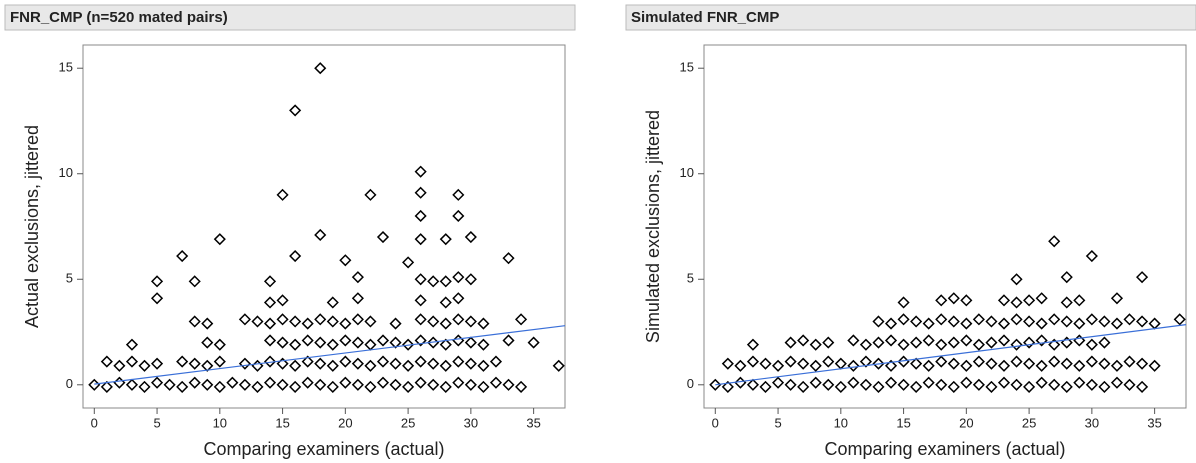 This screenshot has height=463, width=1196. What do you see at coordinates (687, 172) in the screenshot?
I see `y-tick-label: 10` at bounding box center [687, 172].